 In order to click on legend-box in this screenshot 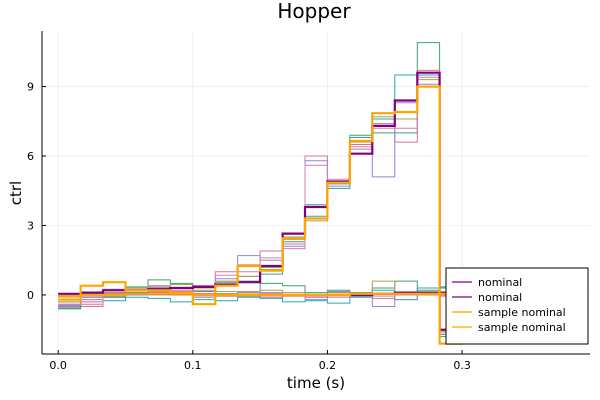, I will do `click(517, 306)`.